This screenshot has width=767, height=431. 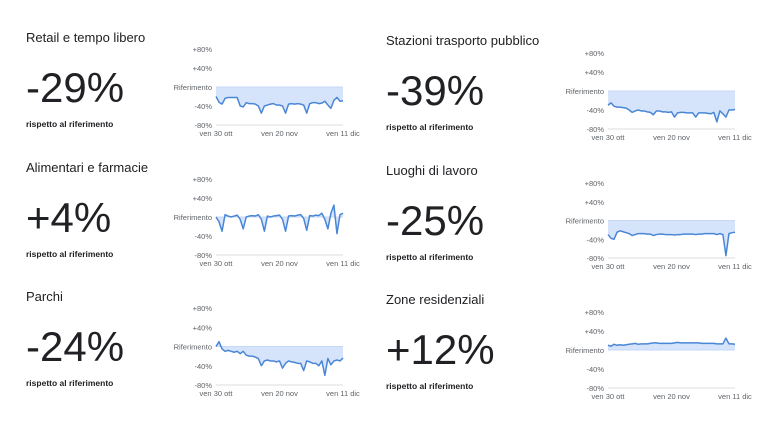 I want to click on panel-summary: -25%, so click(x=435, y=220).